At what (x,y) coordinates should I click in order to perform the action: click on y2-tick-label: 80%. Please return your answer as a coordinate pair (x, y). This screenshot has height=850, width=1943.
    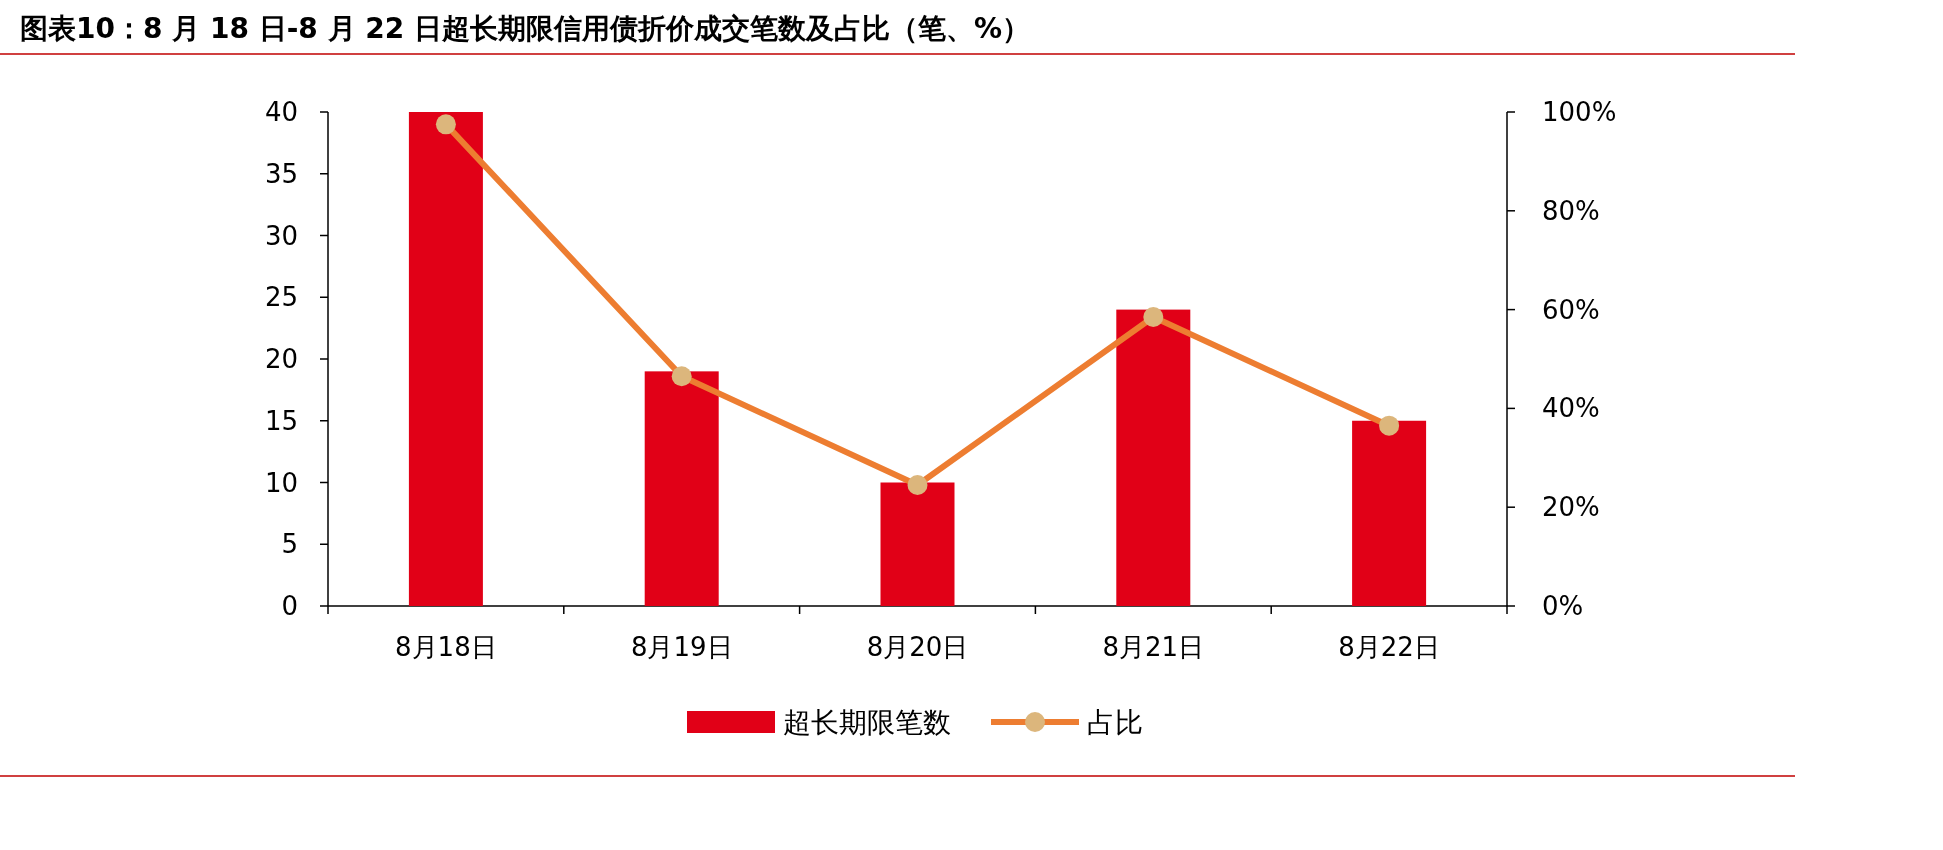
    Looking at the image, I should click on (1571, 210).